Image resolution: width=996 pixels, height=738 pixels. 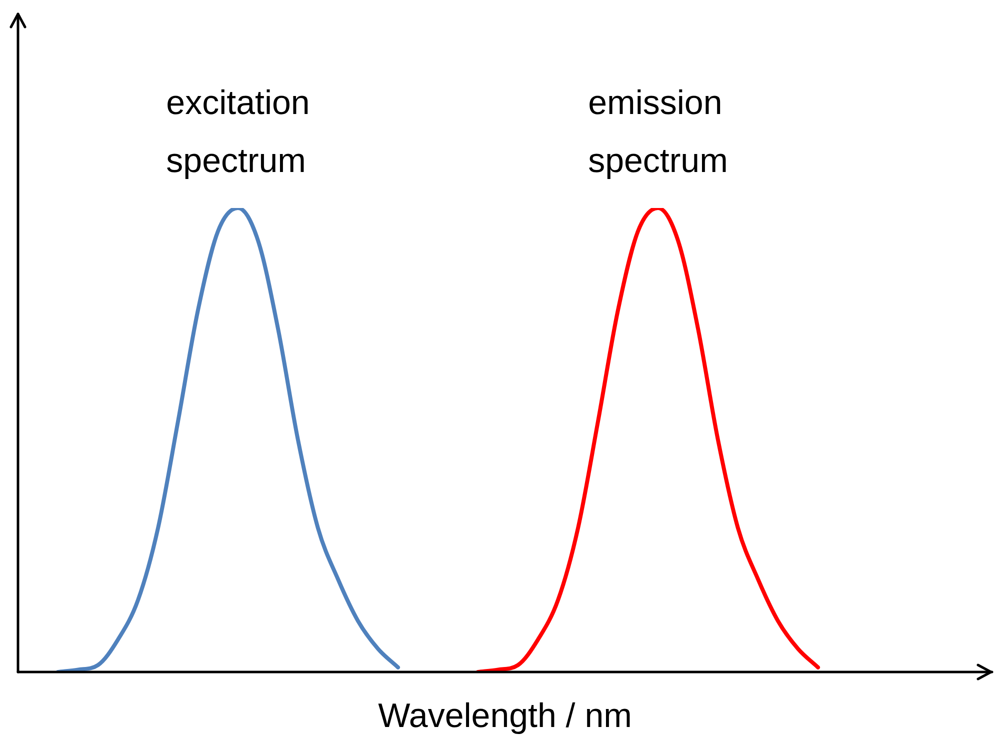 What do you see at coordinates (658, 132) in the screenshot?
I see `text: emission spectrum` at bounding box center [658, 132].